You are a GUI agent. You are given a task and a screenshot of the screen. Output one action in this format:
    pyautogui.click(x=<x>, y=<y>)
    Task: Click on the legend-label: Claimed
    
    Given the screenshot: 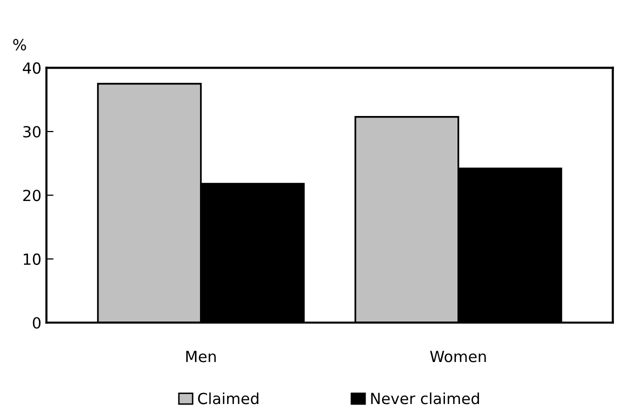 What is the action you would take?
    pyautogui.click(x=228, y=398)
    